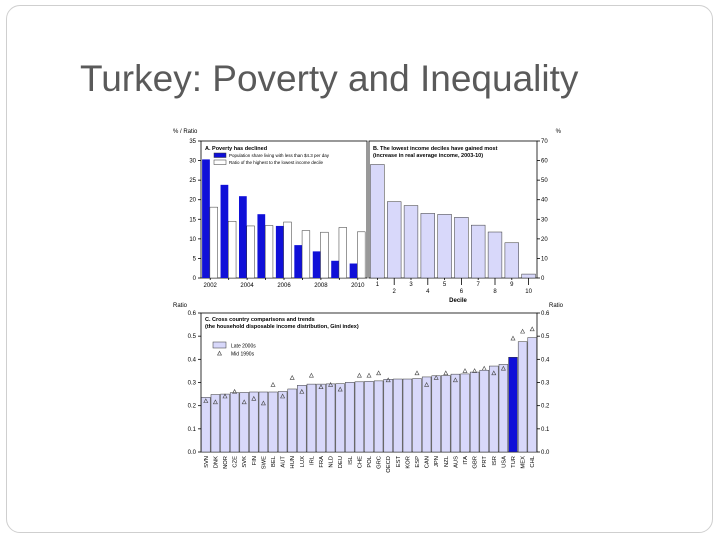 The height and width of the screenshot is (540, 720). I want to click on panel-a-ytick-label: 20, so click(192, 201).